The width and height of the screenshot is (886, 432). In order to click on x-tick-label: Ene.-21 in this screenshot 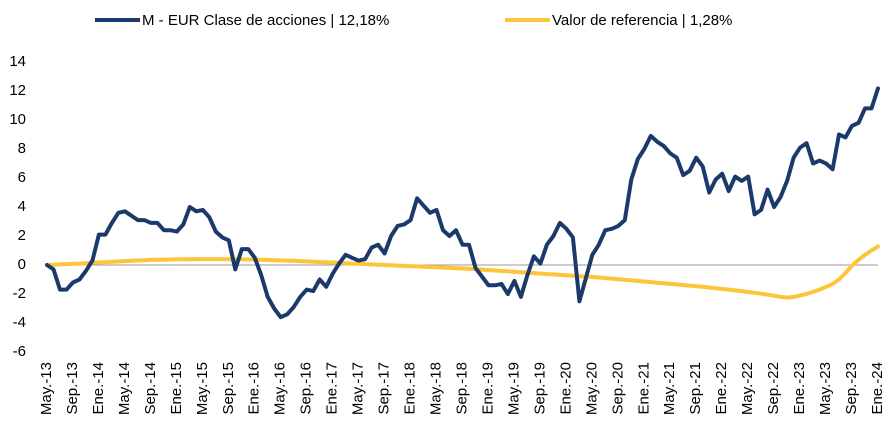, I will do `click(643, 388)`.